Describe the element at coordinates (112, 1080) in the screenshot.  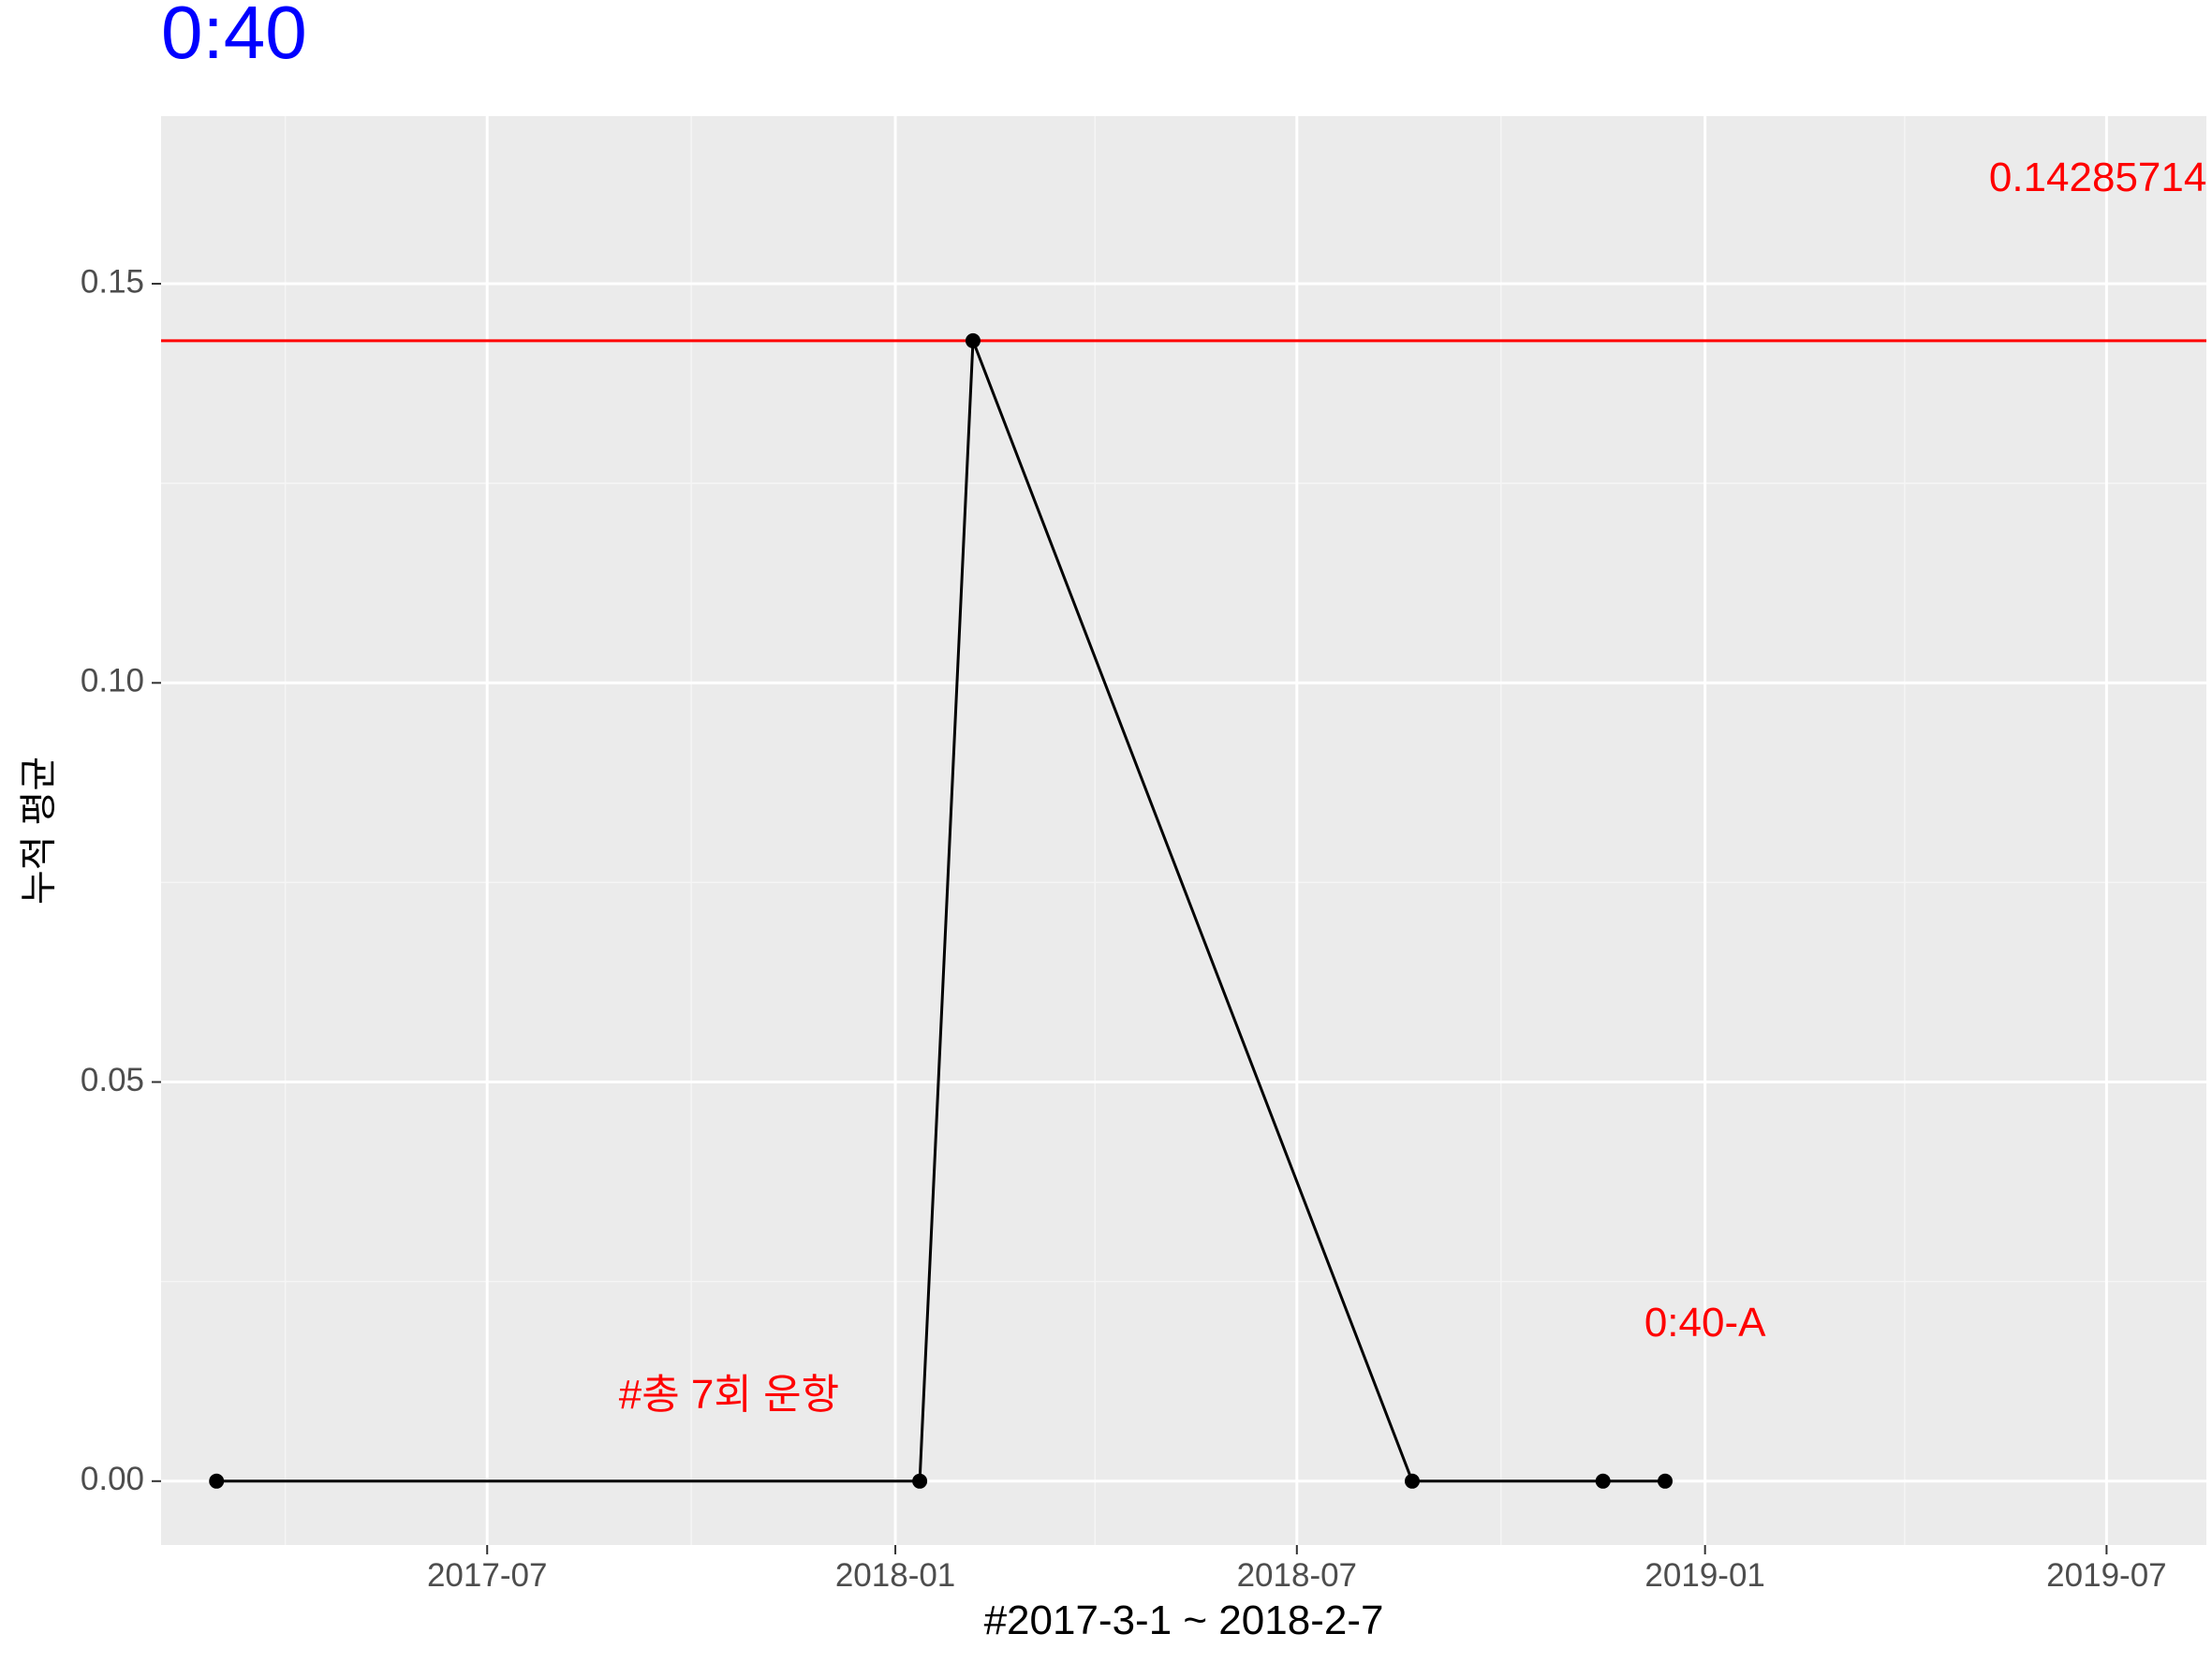
I see `y-tick-label: 0.05` at that location.